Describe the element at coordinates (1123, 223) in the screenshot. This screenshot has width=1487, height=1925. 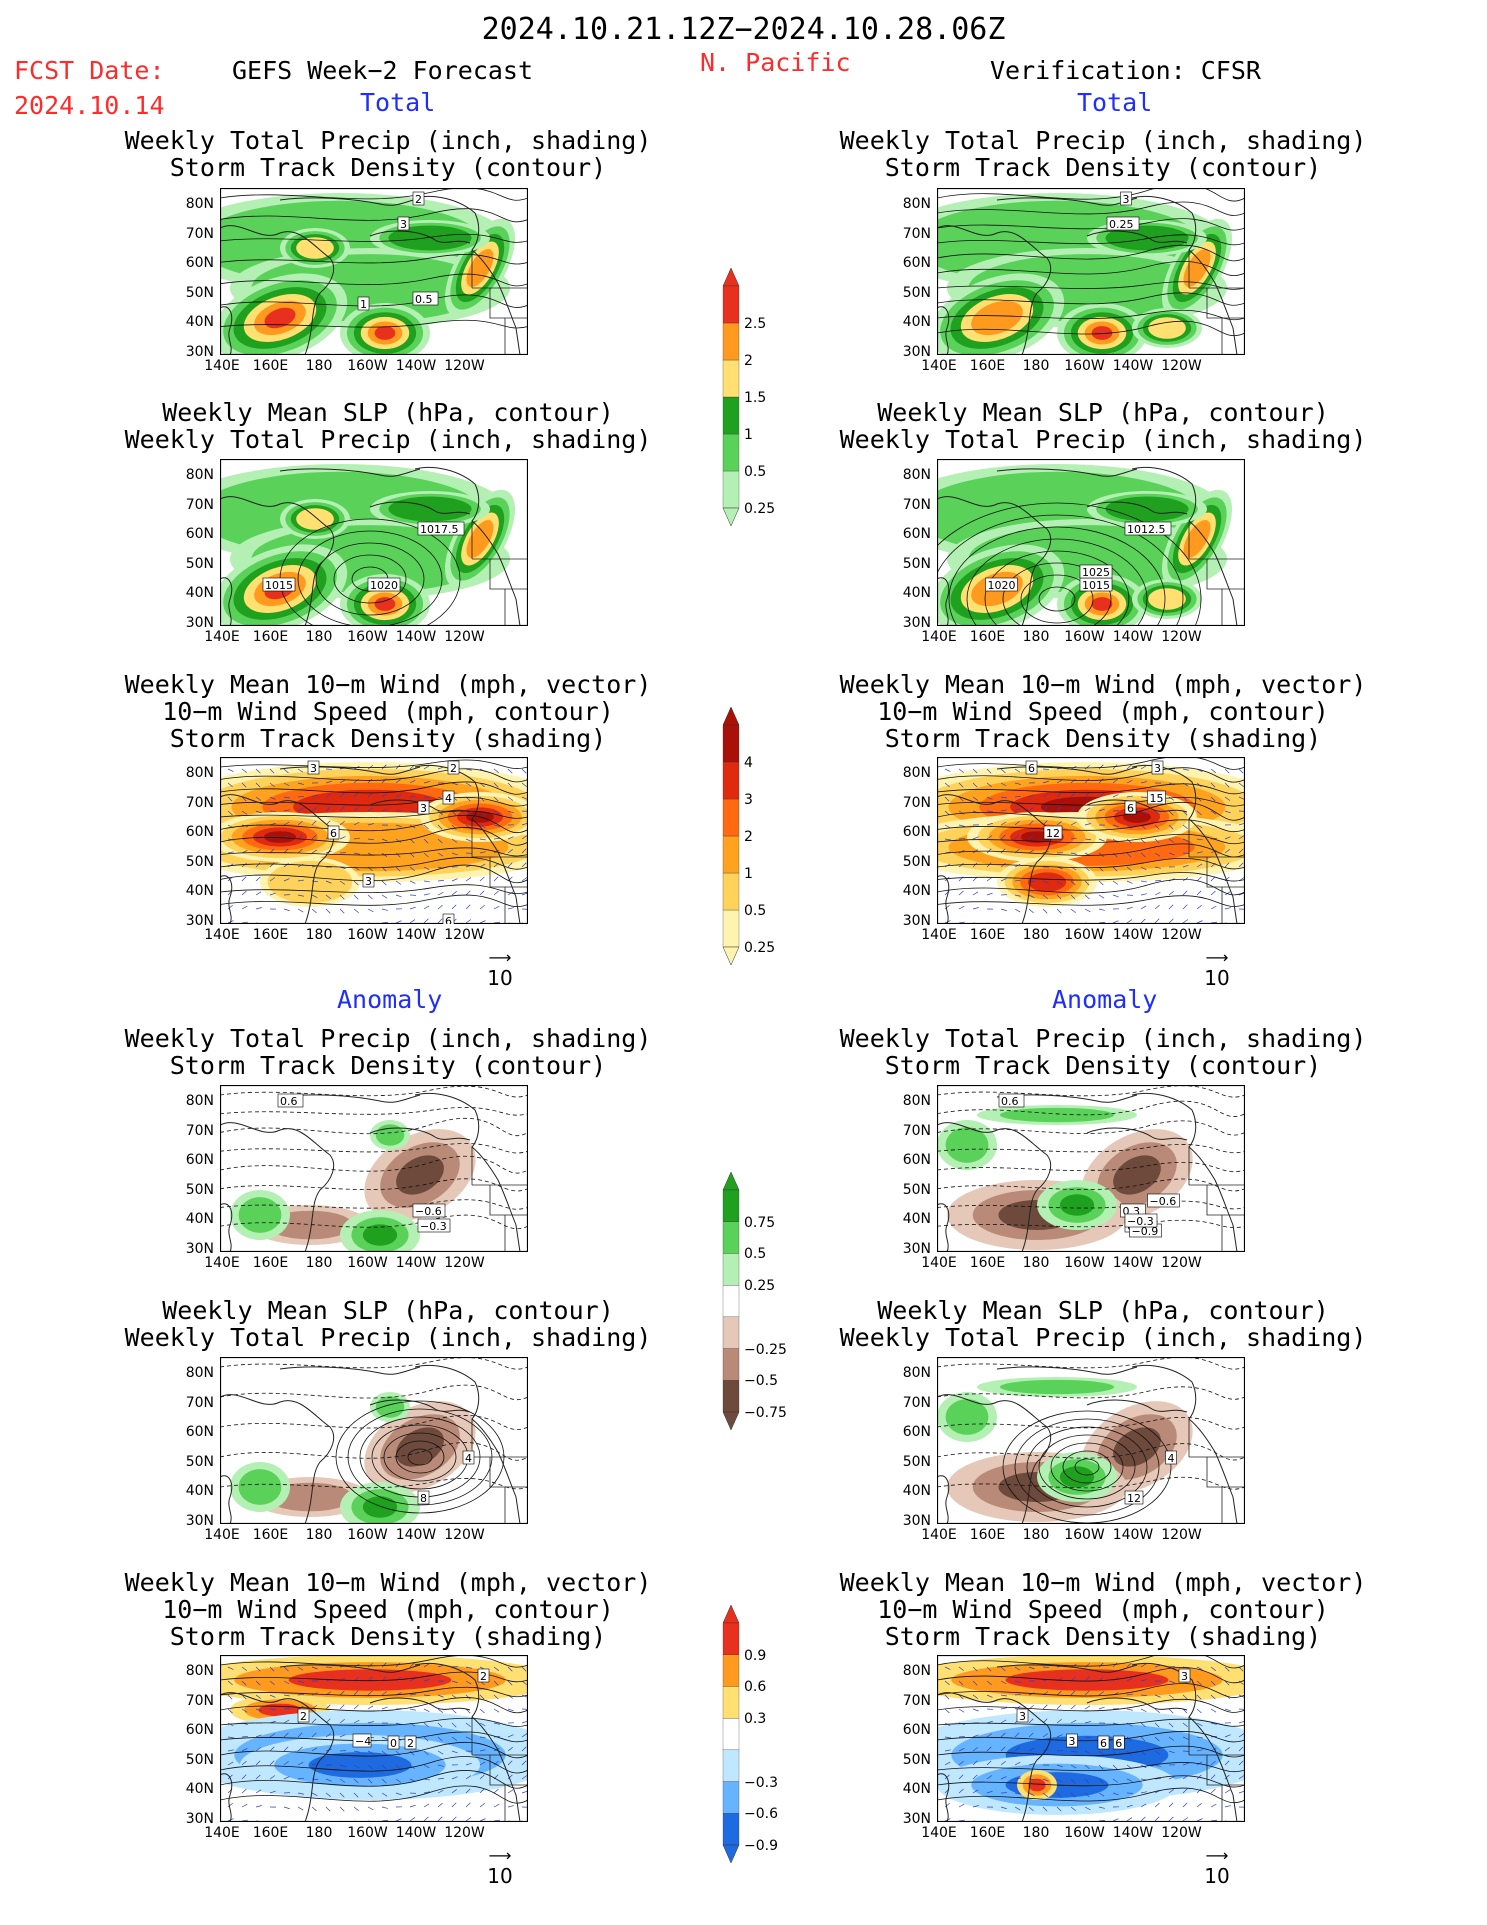
I see `contour-label: 0.25` at that location.